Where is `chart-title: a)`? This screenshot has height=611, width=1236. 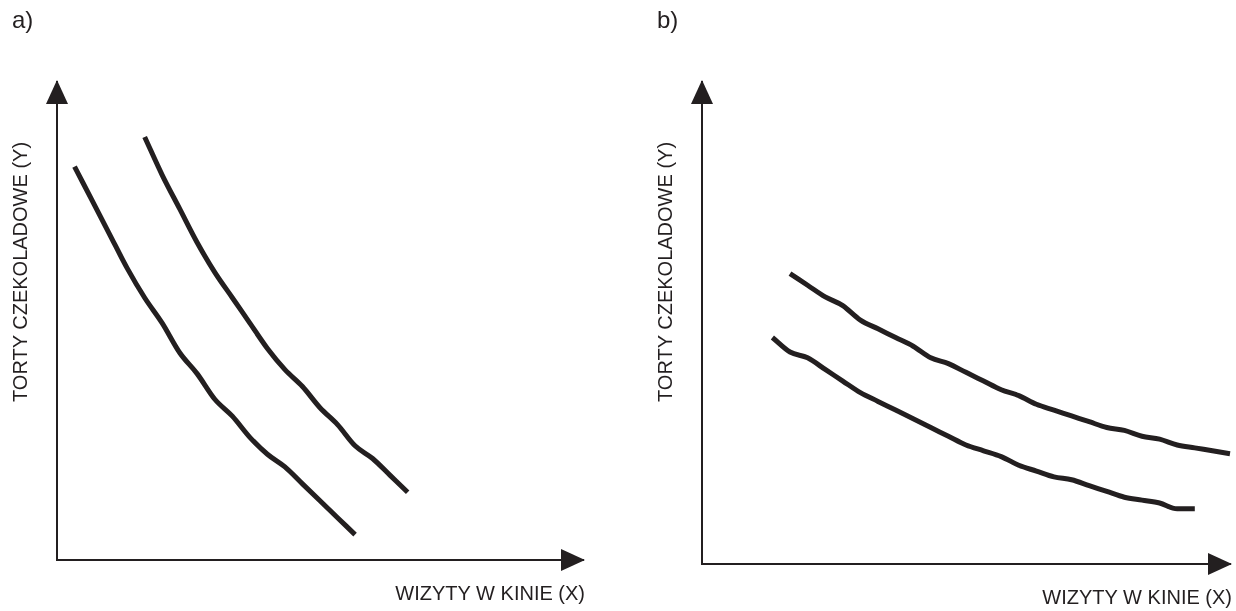 chart-title: a) is located at coordinates (23, 20).